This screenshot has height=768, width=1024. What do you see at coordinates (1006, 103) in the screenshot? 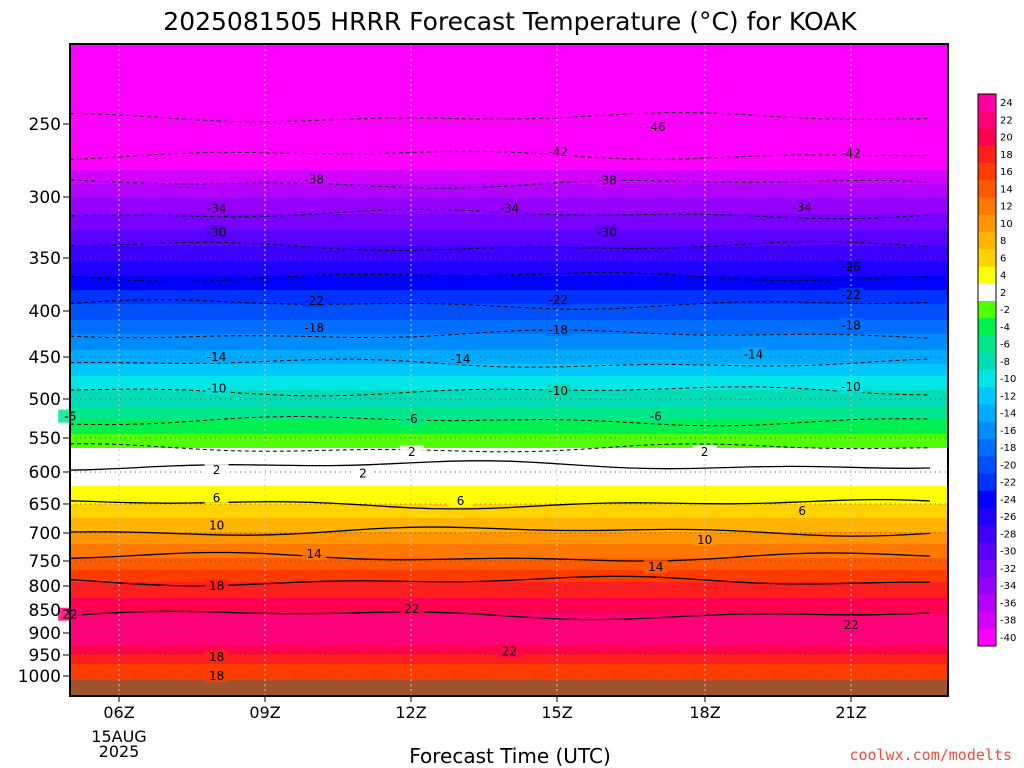
I see `colorbar-label: 24` at bounding box center [1006, 103].